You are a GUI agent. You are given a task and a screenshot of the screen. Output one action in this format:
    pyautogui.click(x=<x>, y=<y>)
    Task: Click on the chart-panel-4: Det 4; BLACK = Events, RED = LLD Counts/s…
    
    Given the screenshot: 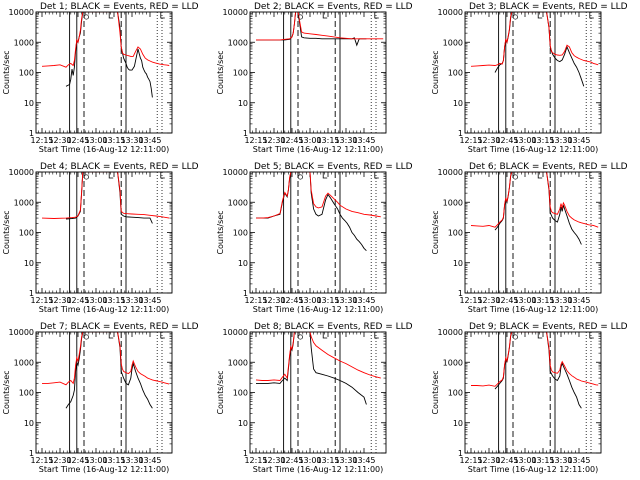 What is the action you would take?
    pyautogui.click(x=100, y=238)
    